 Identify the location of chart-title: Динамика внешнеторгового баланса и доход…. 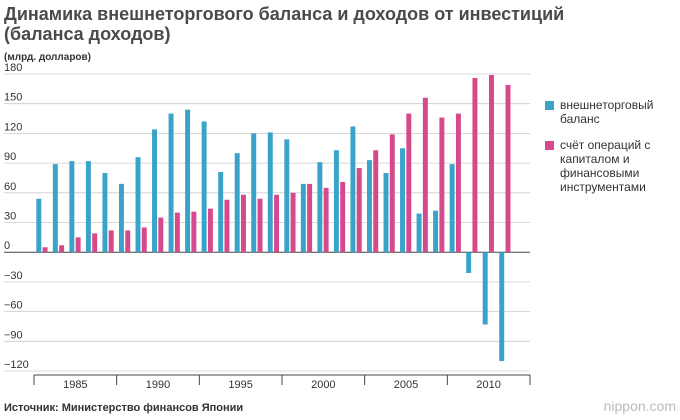
(284, 24).